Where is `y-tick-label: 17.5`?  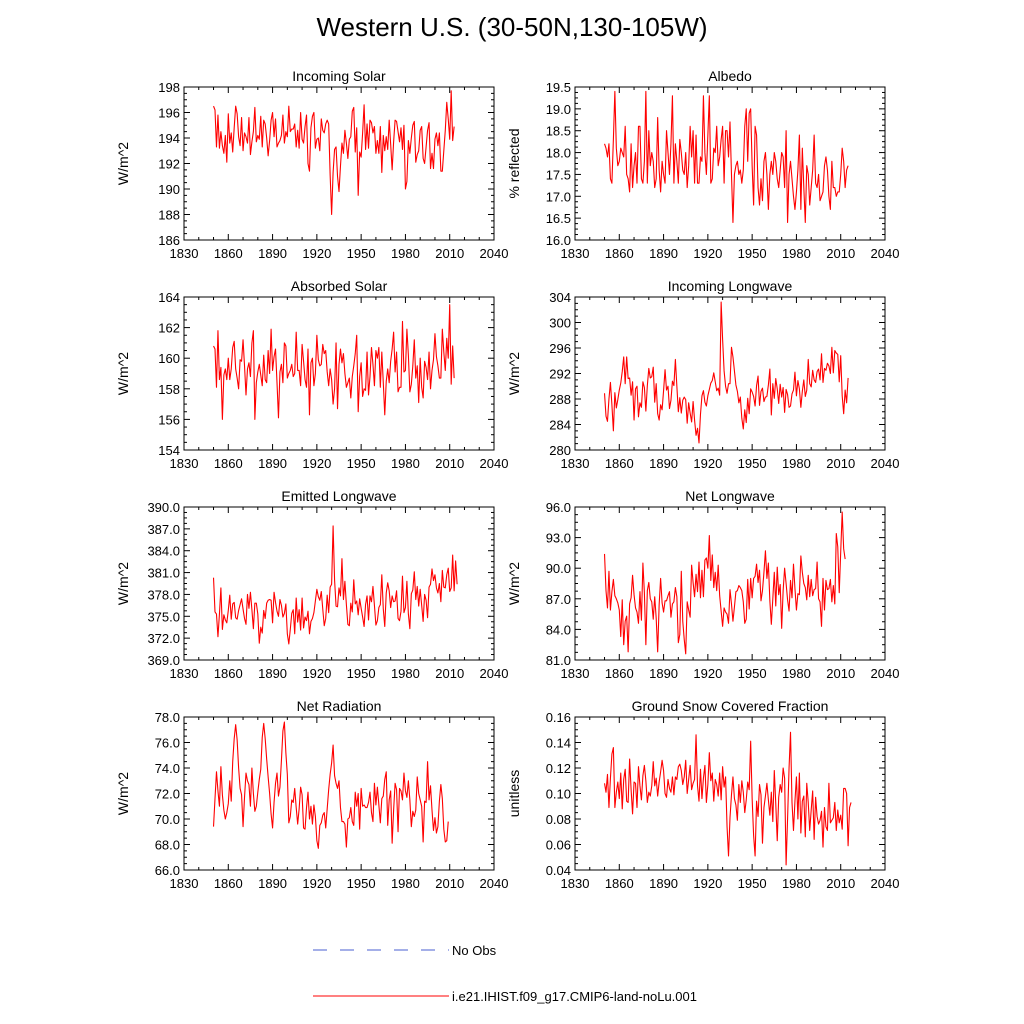 y-tick-label: 17.5 is located at coordinates (558, 174).